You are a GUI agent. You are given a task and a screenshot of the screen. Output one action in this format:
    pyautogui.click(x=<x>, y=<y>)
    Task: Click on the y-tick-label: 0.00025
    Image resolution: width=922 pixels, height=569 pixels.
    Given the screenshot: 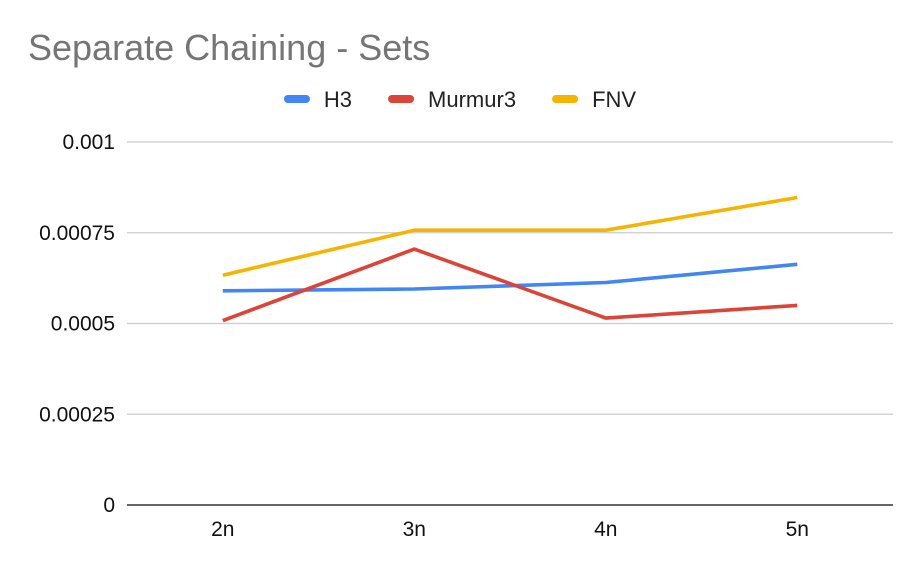 What is the action you would take?
    pyautogui.click(x=77, y=414)
    